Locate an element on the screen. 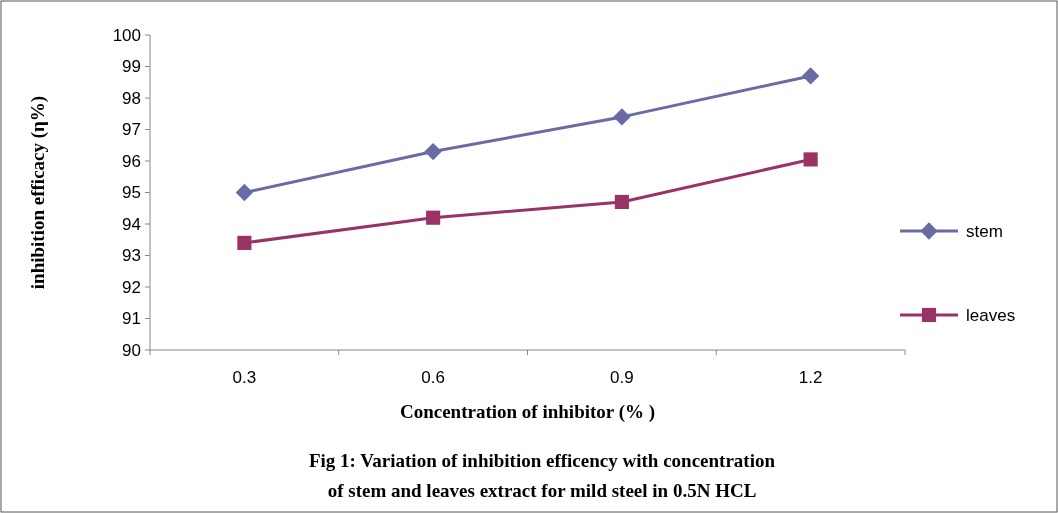 The image size is (1058, 513). y-tick-label: 90 is located at coordinates (131, 350).